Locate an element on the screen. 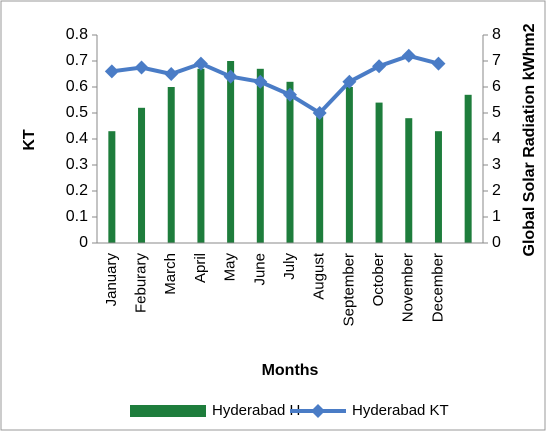  y2-tick-label: 8 is located at coordinates (496, 34).